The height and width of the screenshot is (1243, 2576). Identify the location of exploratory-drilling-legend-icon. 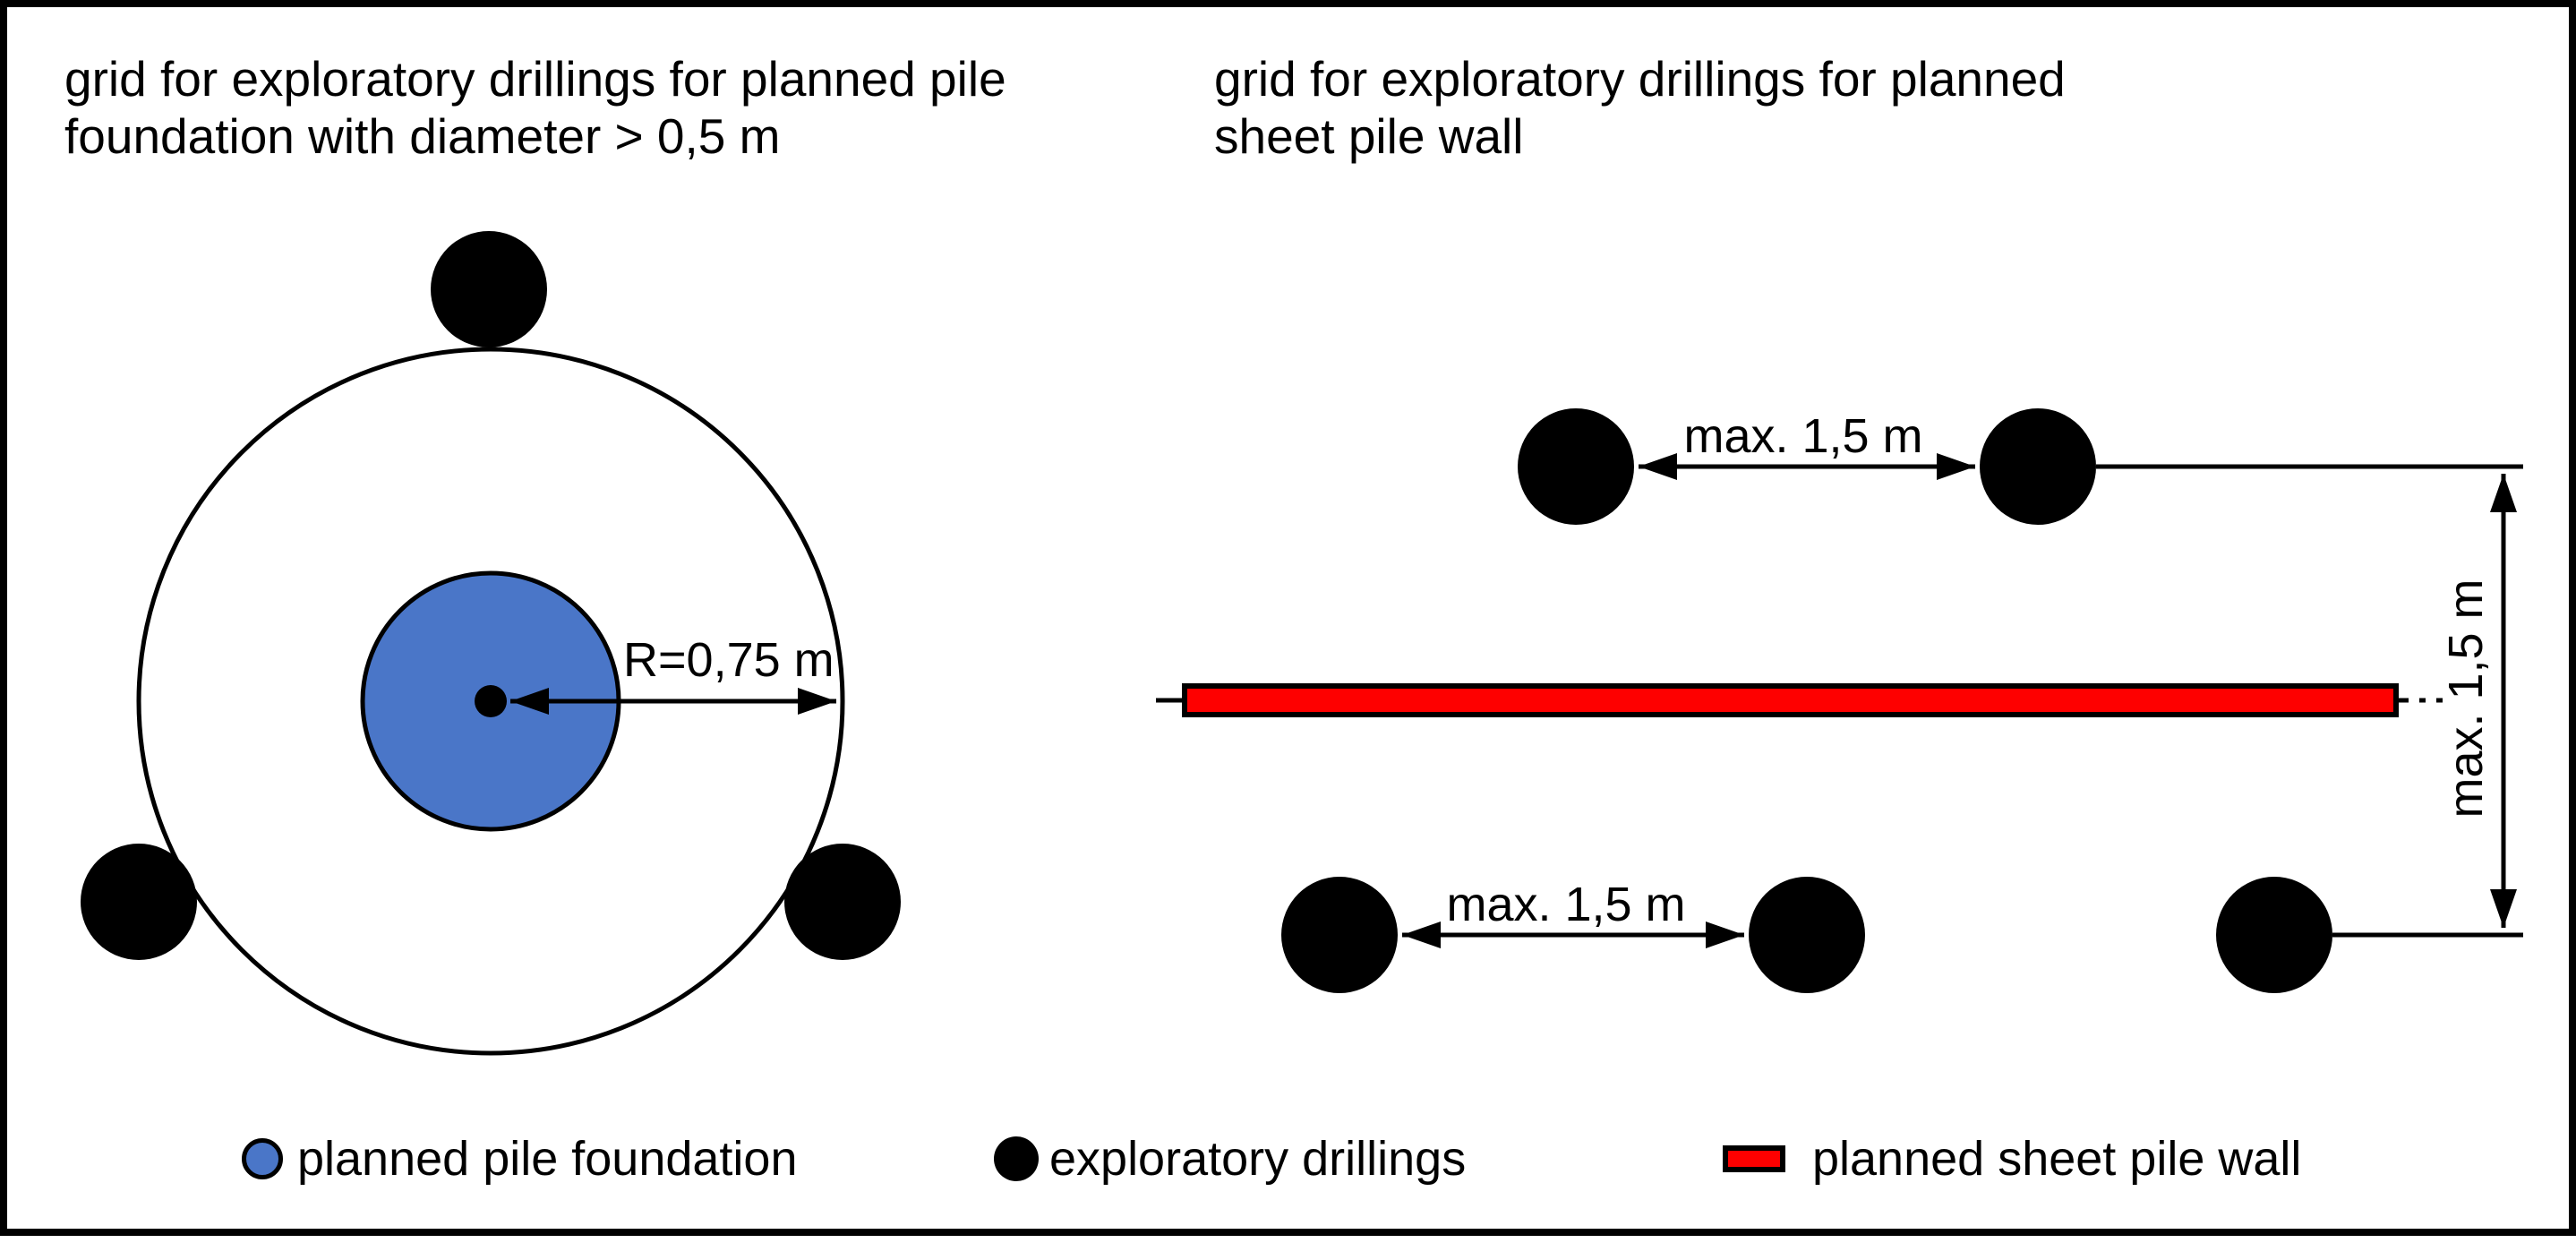
(1016, 1158).